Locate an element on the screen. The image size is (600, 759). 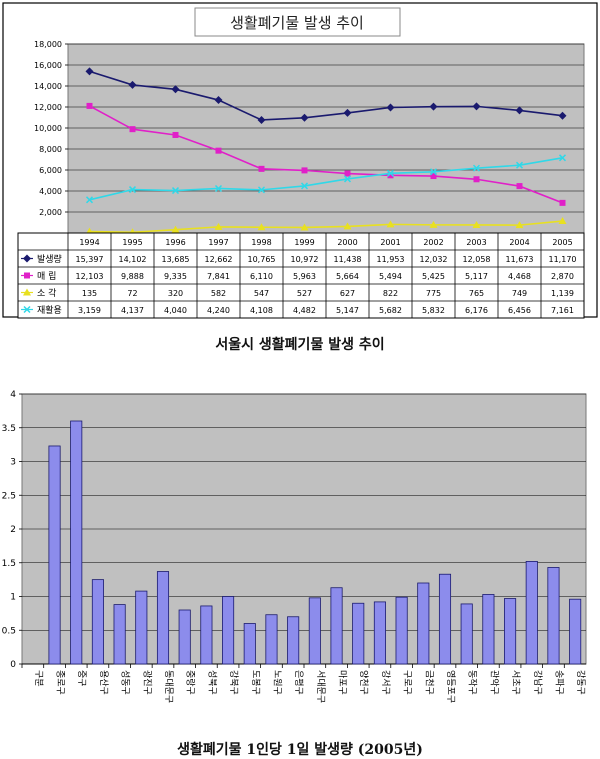
chart1-y-tick-label: 16,000 is located at coordinates (48, 65).